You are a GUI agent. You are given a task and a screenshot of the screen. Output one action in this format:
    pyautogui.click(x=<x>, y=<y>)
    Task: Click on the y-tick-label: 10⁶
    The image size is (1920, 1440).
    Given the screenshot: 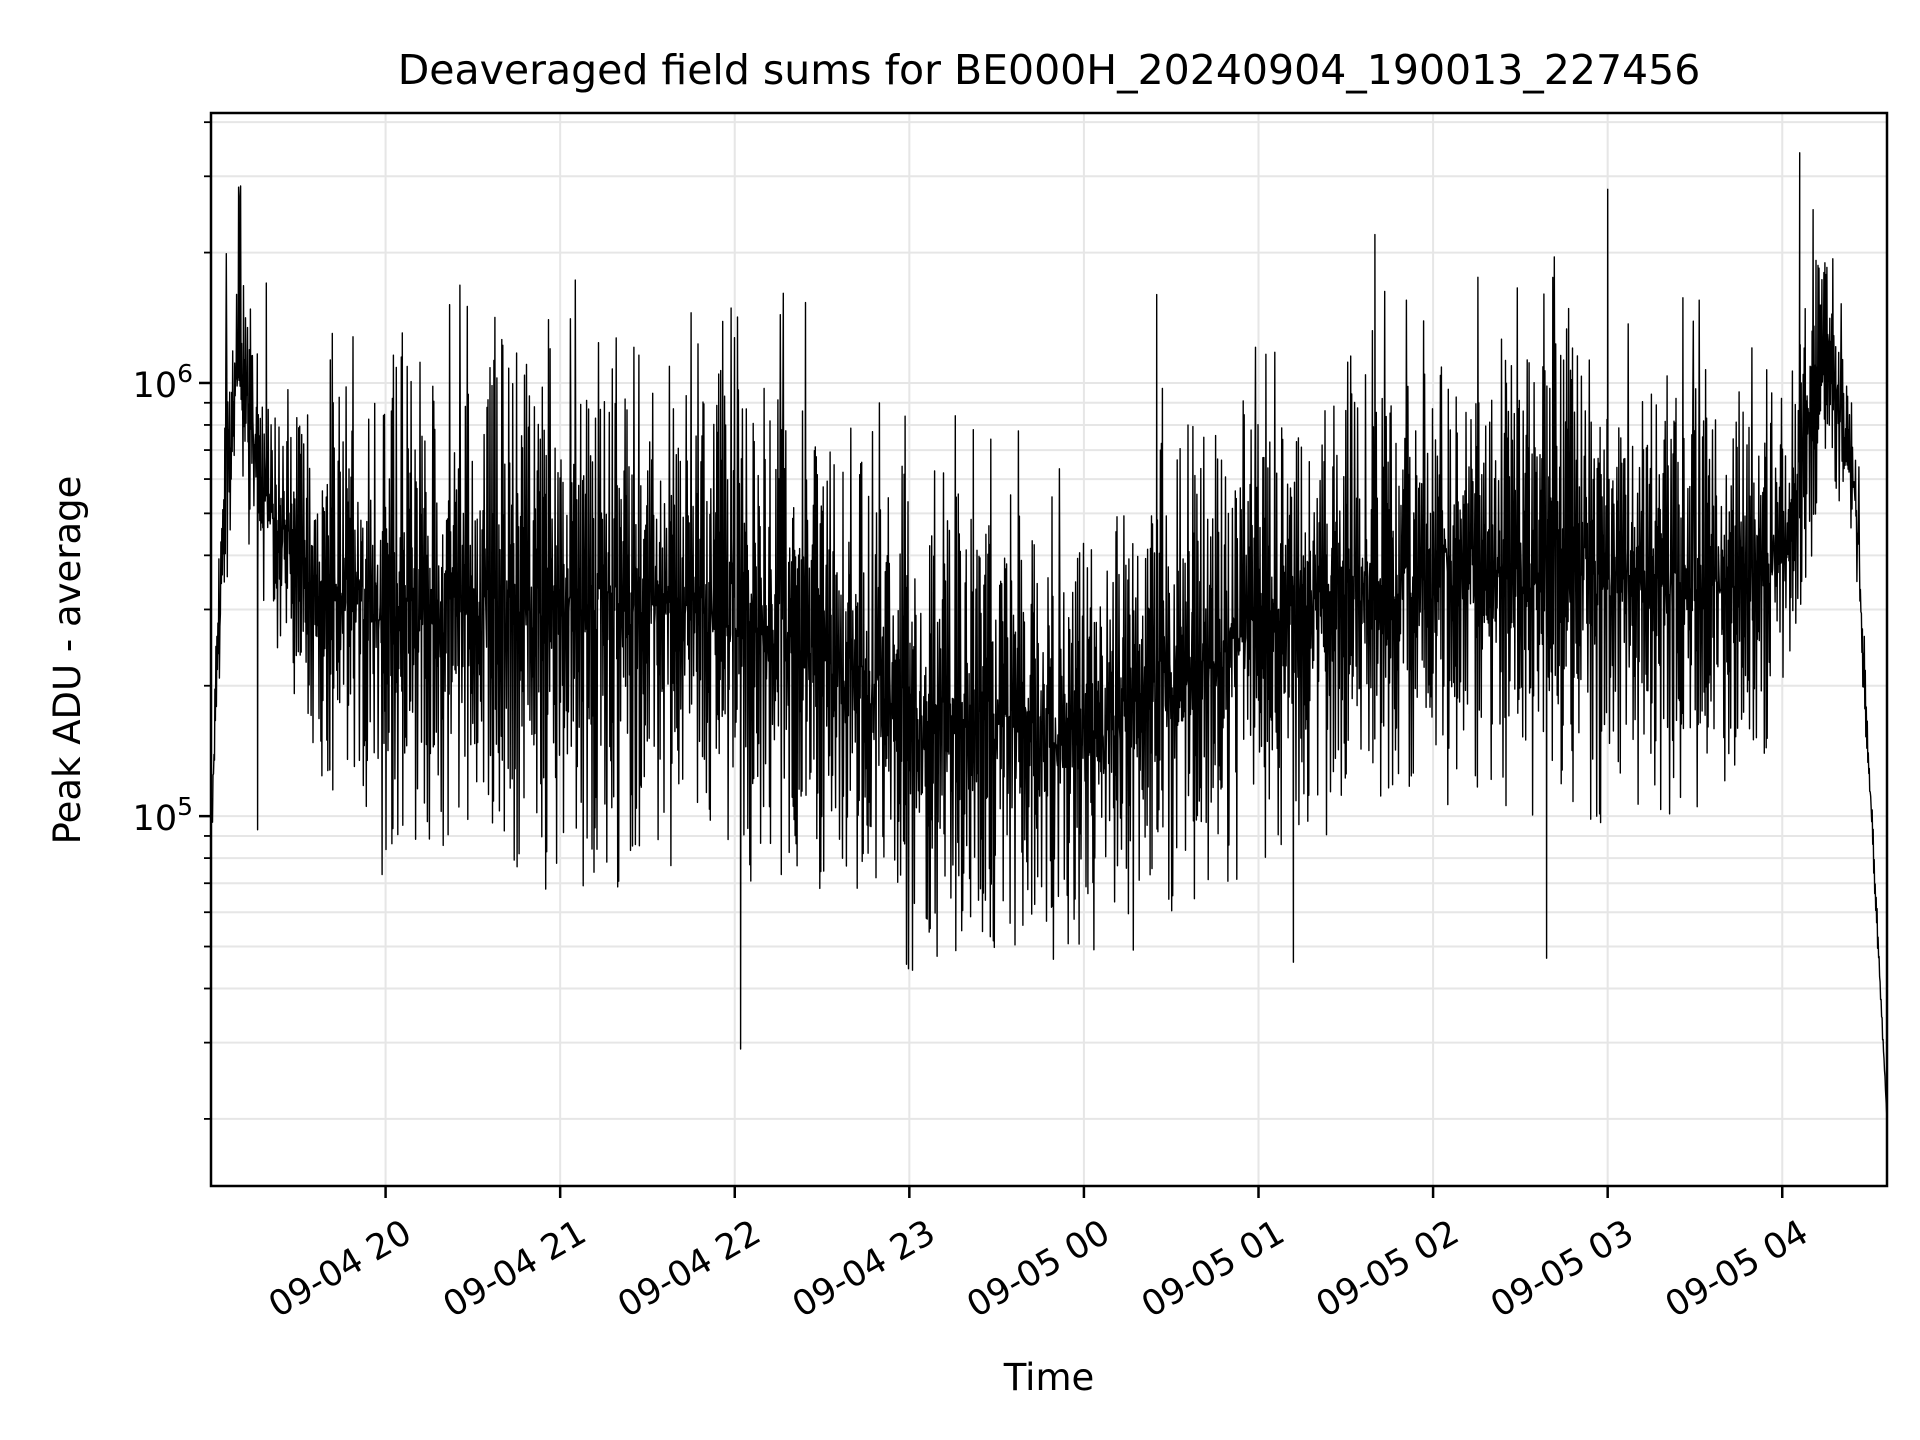 What is the action you would take?
    pyautogui.click(x=163, y=382)
    